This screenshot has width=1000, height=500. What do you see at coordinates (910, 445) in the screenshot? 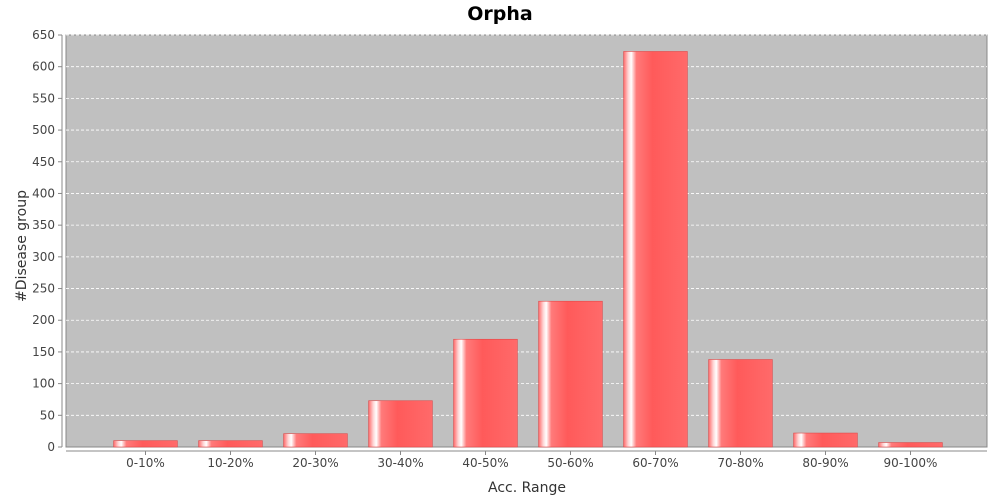
I see `bar-90-100%` at bounding box center [910, 445].